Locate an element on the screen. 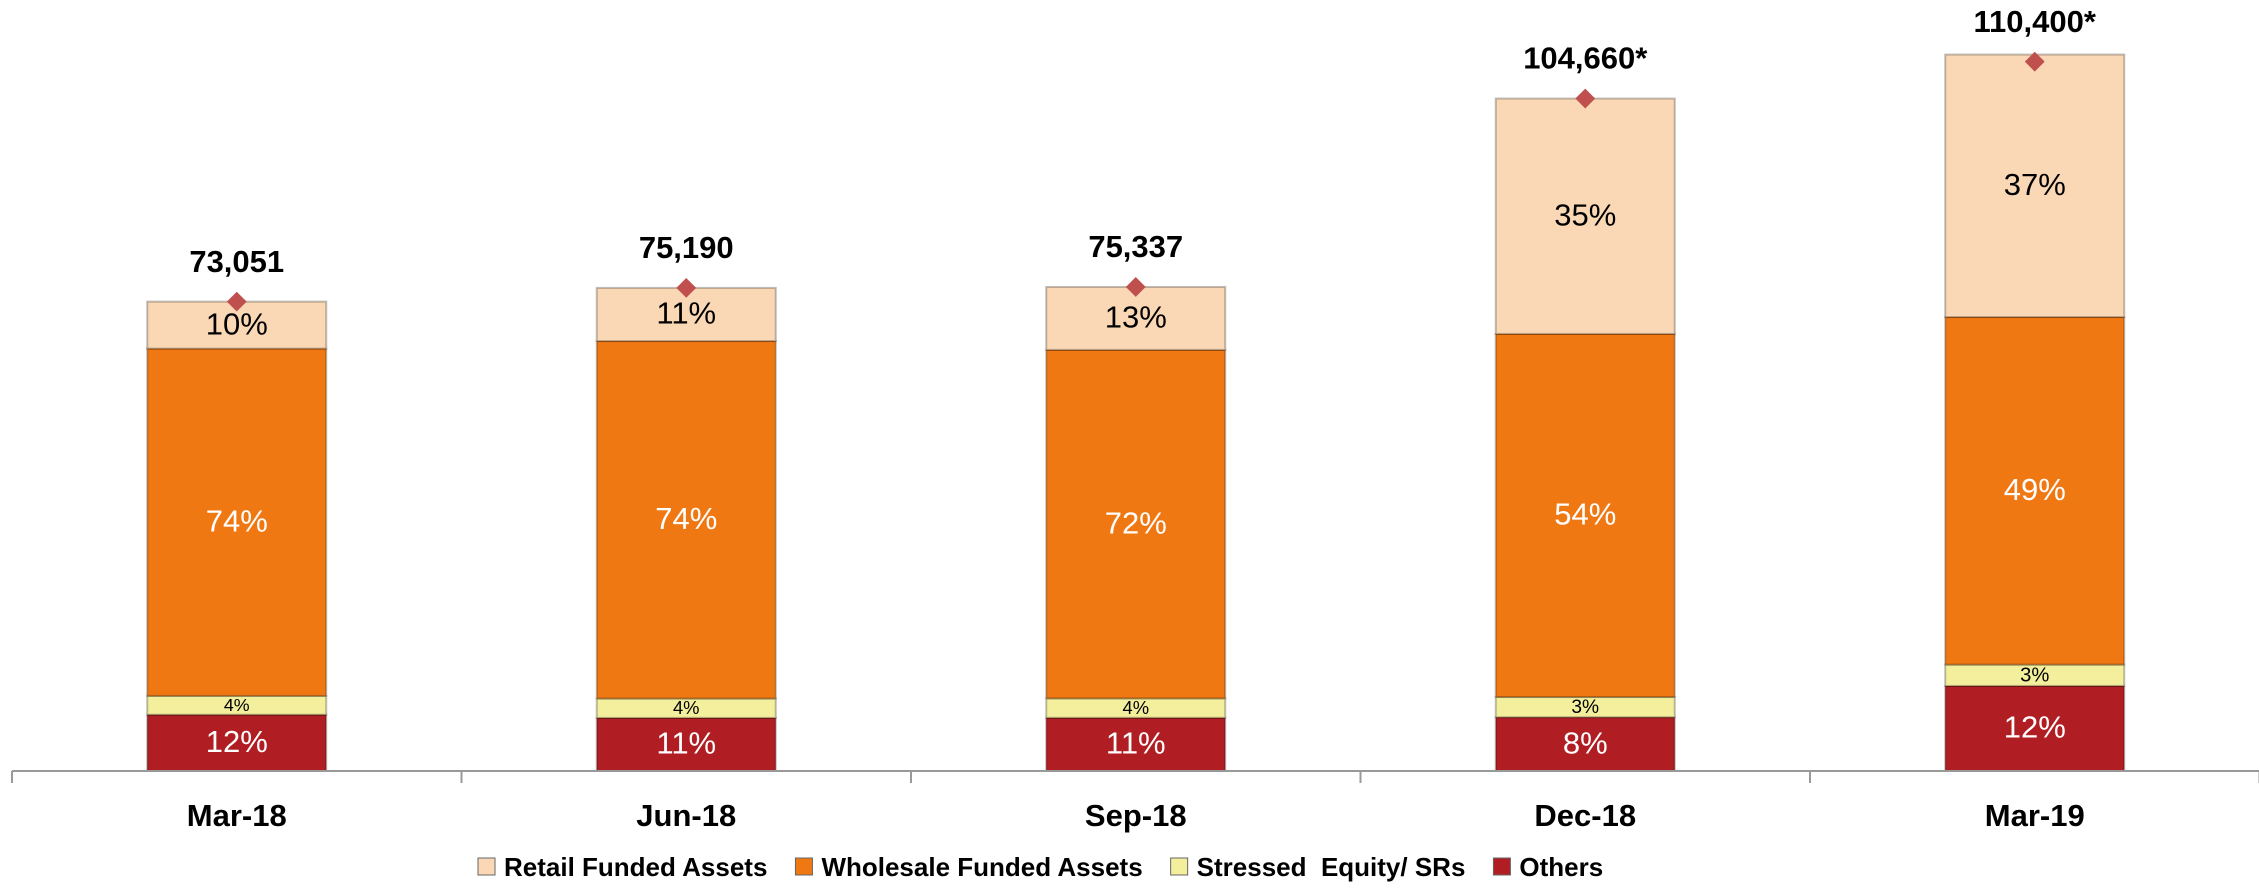 The height and width of the screenshot is (893, 2259). segment-label: 35% is located at coordinates (1585, 214).